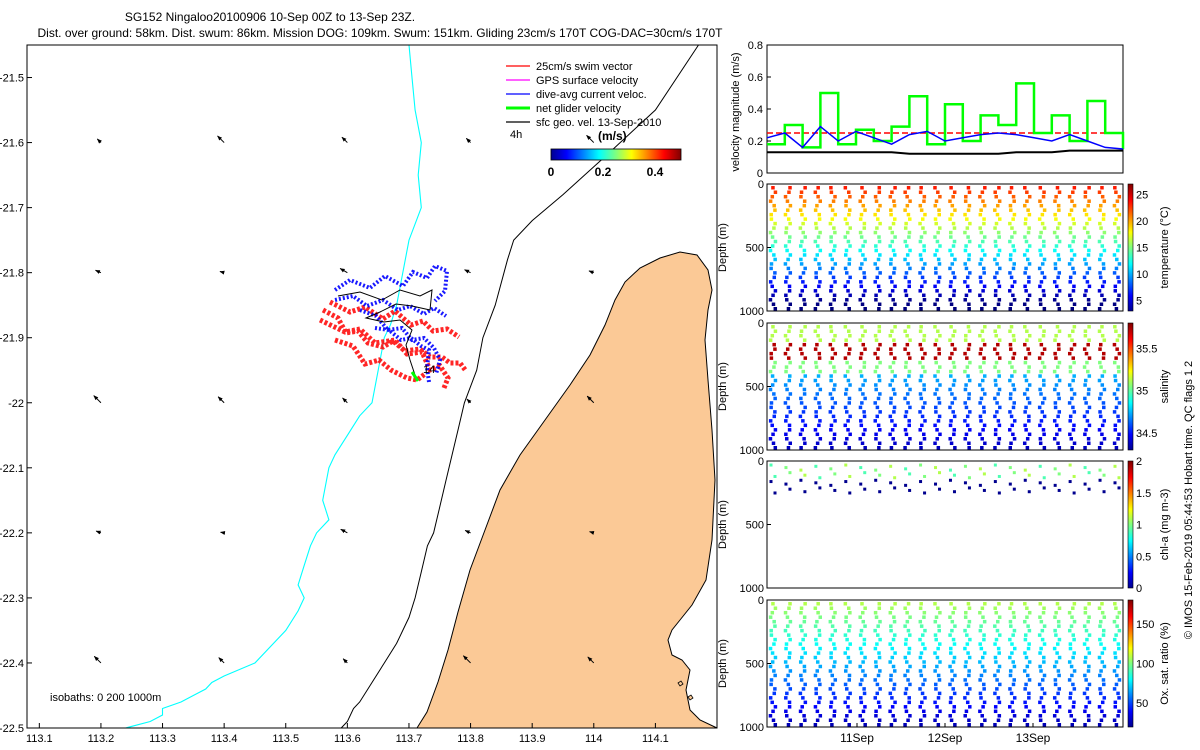  I want to click on legend-label: sfc geo. vel. 13-Sep-2010, so click(598, 123).